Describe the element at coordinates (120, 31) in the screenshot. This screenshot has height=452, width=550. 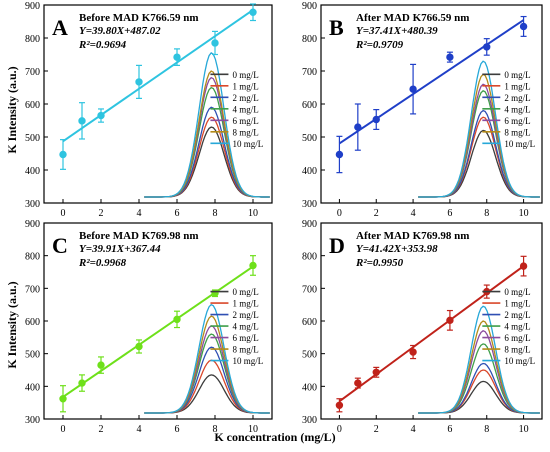
I see `fit-equation: Y=39.80X+487.02` at that location.